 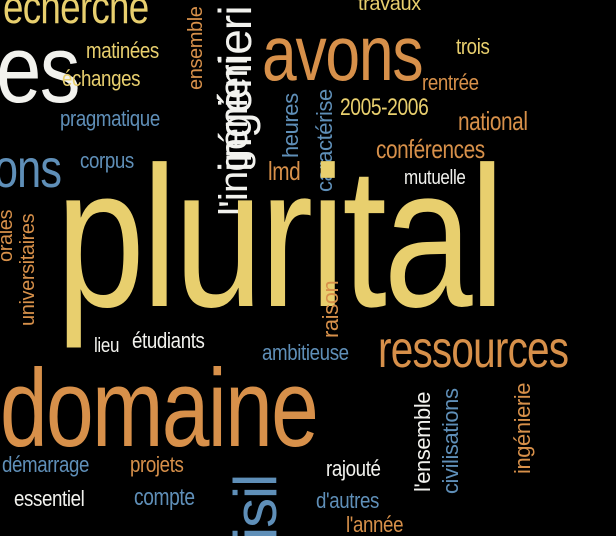 I want to click on word-travaux: travaux, so click(x=389, y=7).